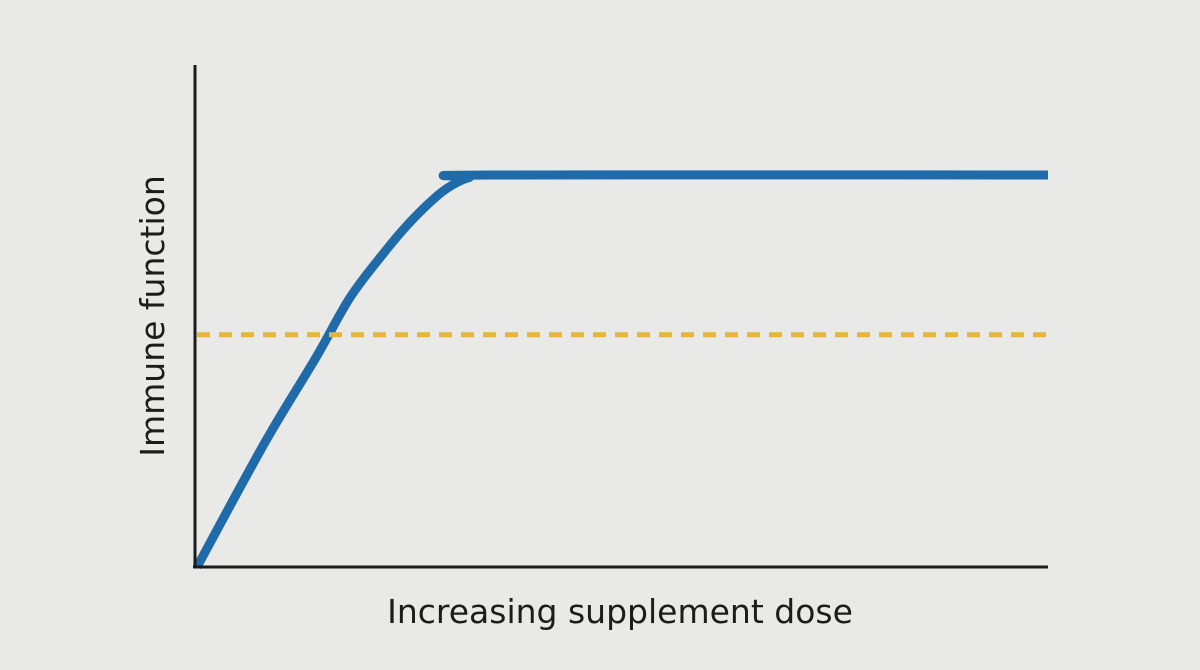 This screenshot has height=670, width=1200. What do you see at coordinates (152, 315) in the screenshot?
I see `y-axis-label: Immune function` at bounding box center [152, 315].